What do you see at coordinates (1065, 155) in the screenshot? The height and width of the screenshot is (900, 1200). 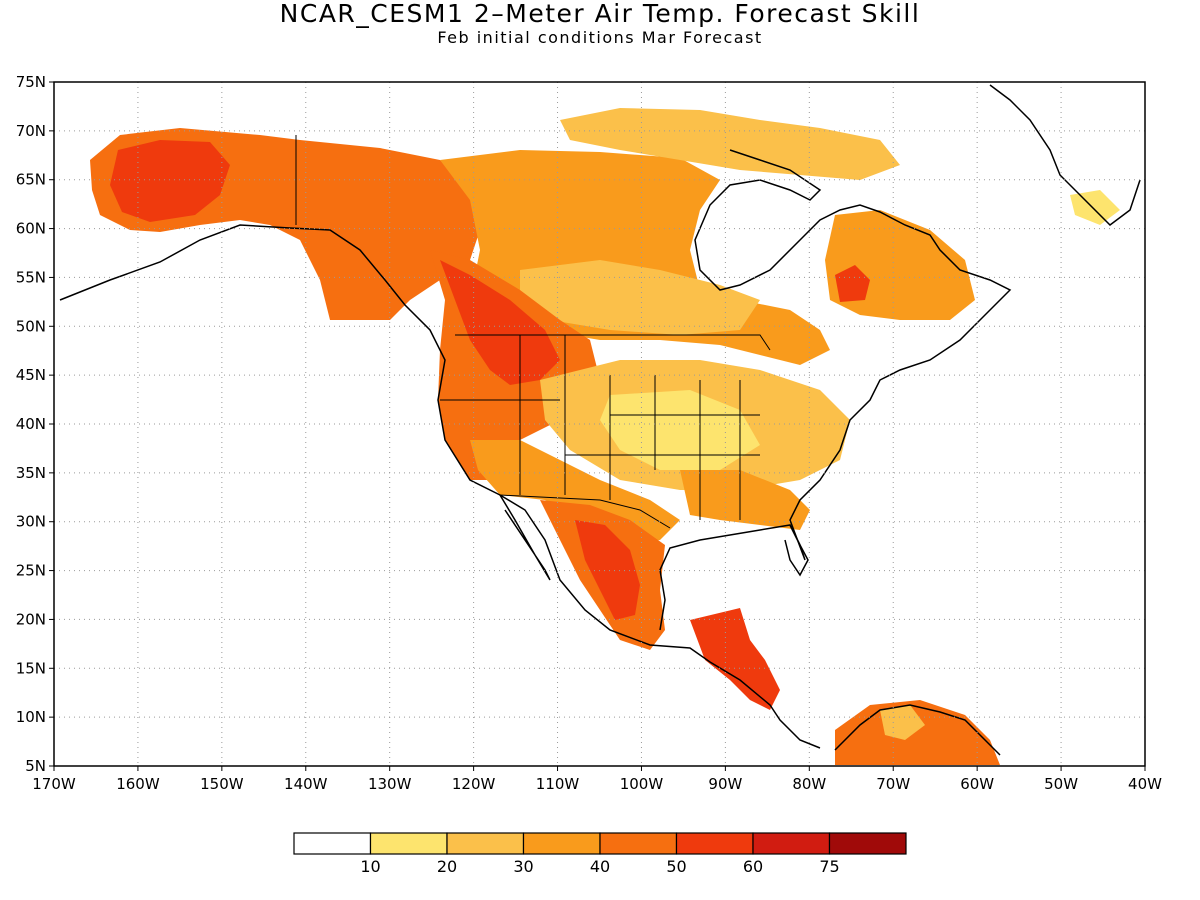 I see `coastline-greenland` at bounding box center [1065, 155].